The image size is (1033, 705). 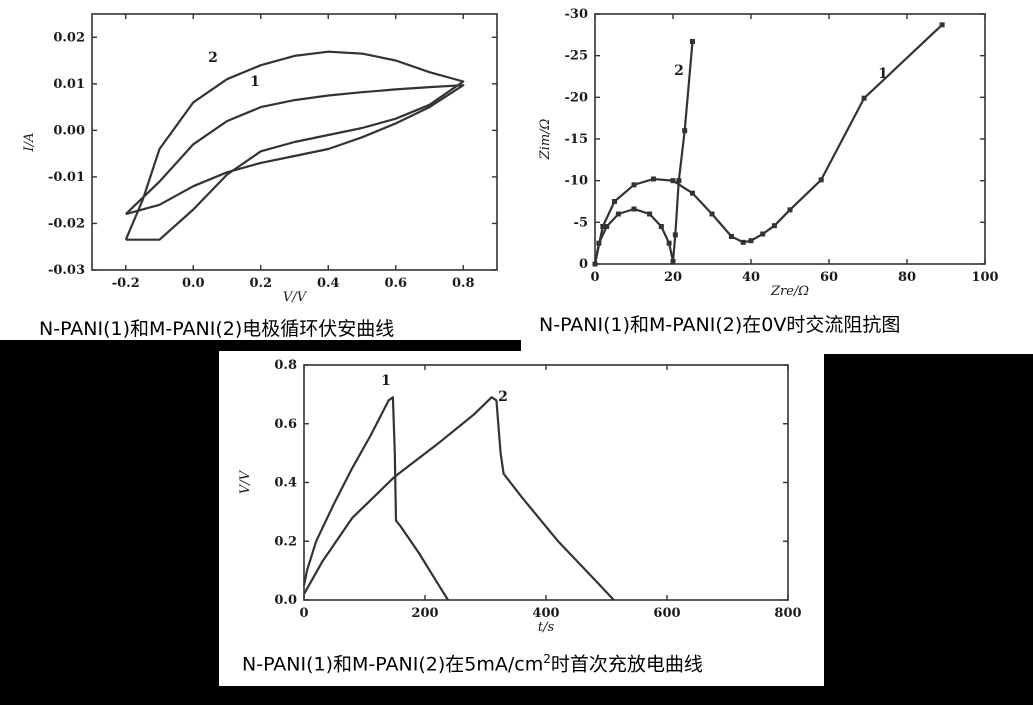 What do you see at coordinates (285, 541) in the screenshot?
I see `y-tick-label: 0.2` at bounding box center [285, 541].